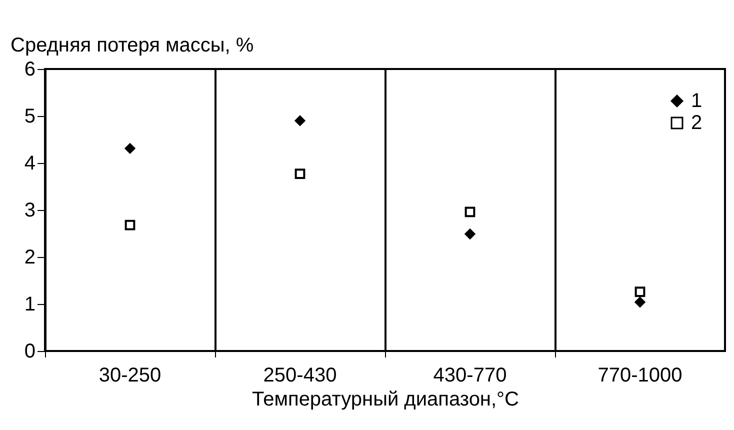 The height and width of the screenshot is (430, 734). I want to click on x-tick-label: 30-250, so click(130, 375).